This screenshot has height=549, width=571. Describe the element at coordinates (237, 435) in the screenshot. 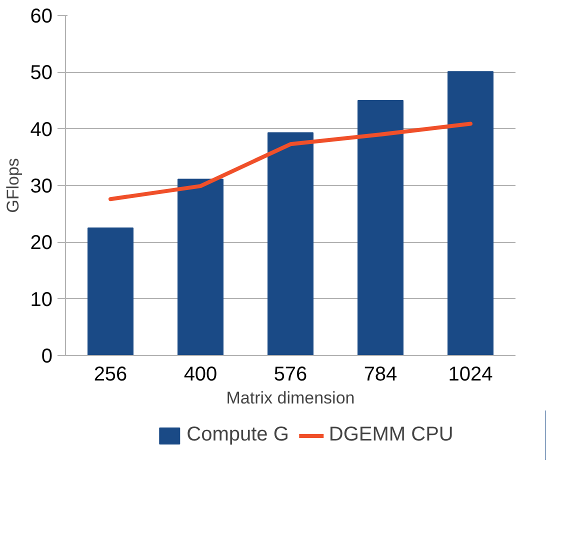

I see `legend-label: Compute G` at that location.